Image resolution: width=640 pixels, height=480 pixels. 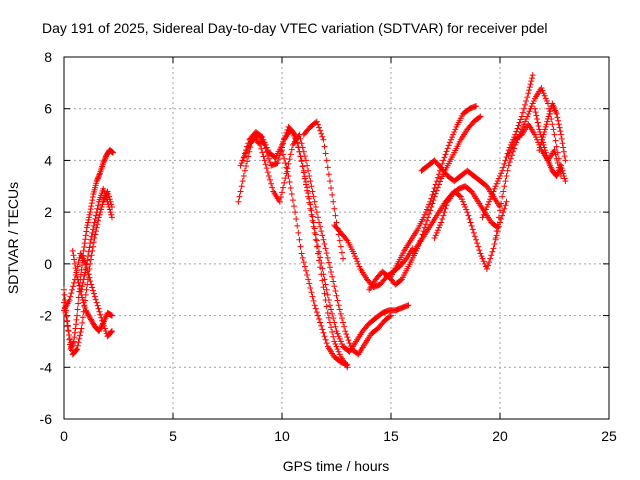 What do you see at coordinates (48, 212) in the screenshot?
I see `y-tick-label: 2` at bounding box center [48, 212].